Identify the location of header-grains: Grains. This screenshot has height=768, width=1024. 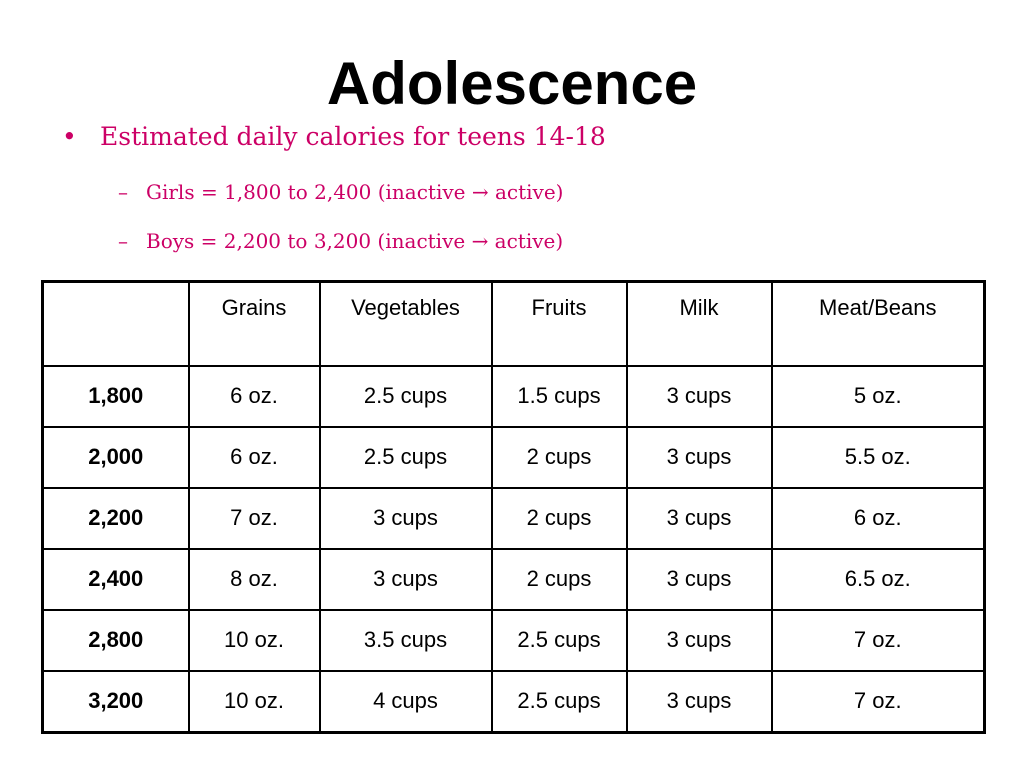
(254, 323).